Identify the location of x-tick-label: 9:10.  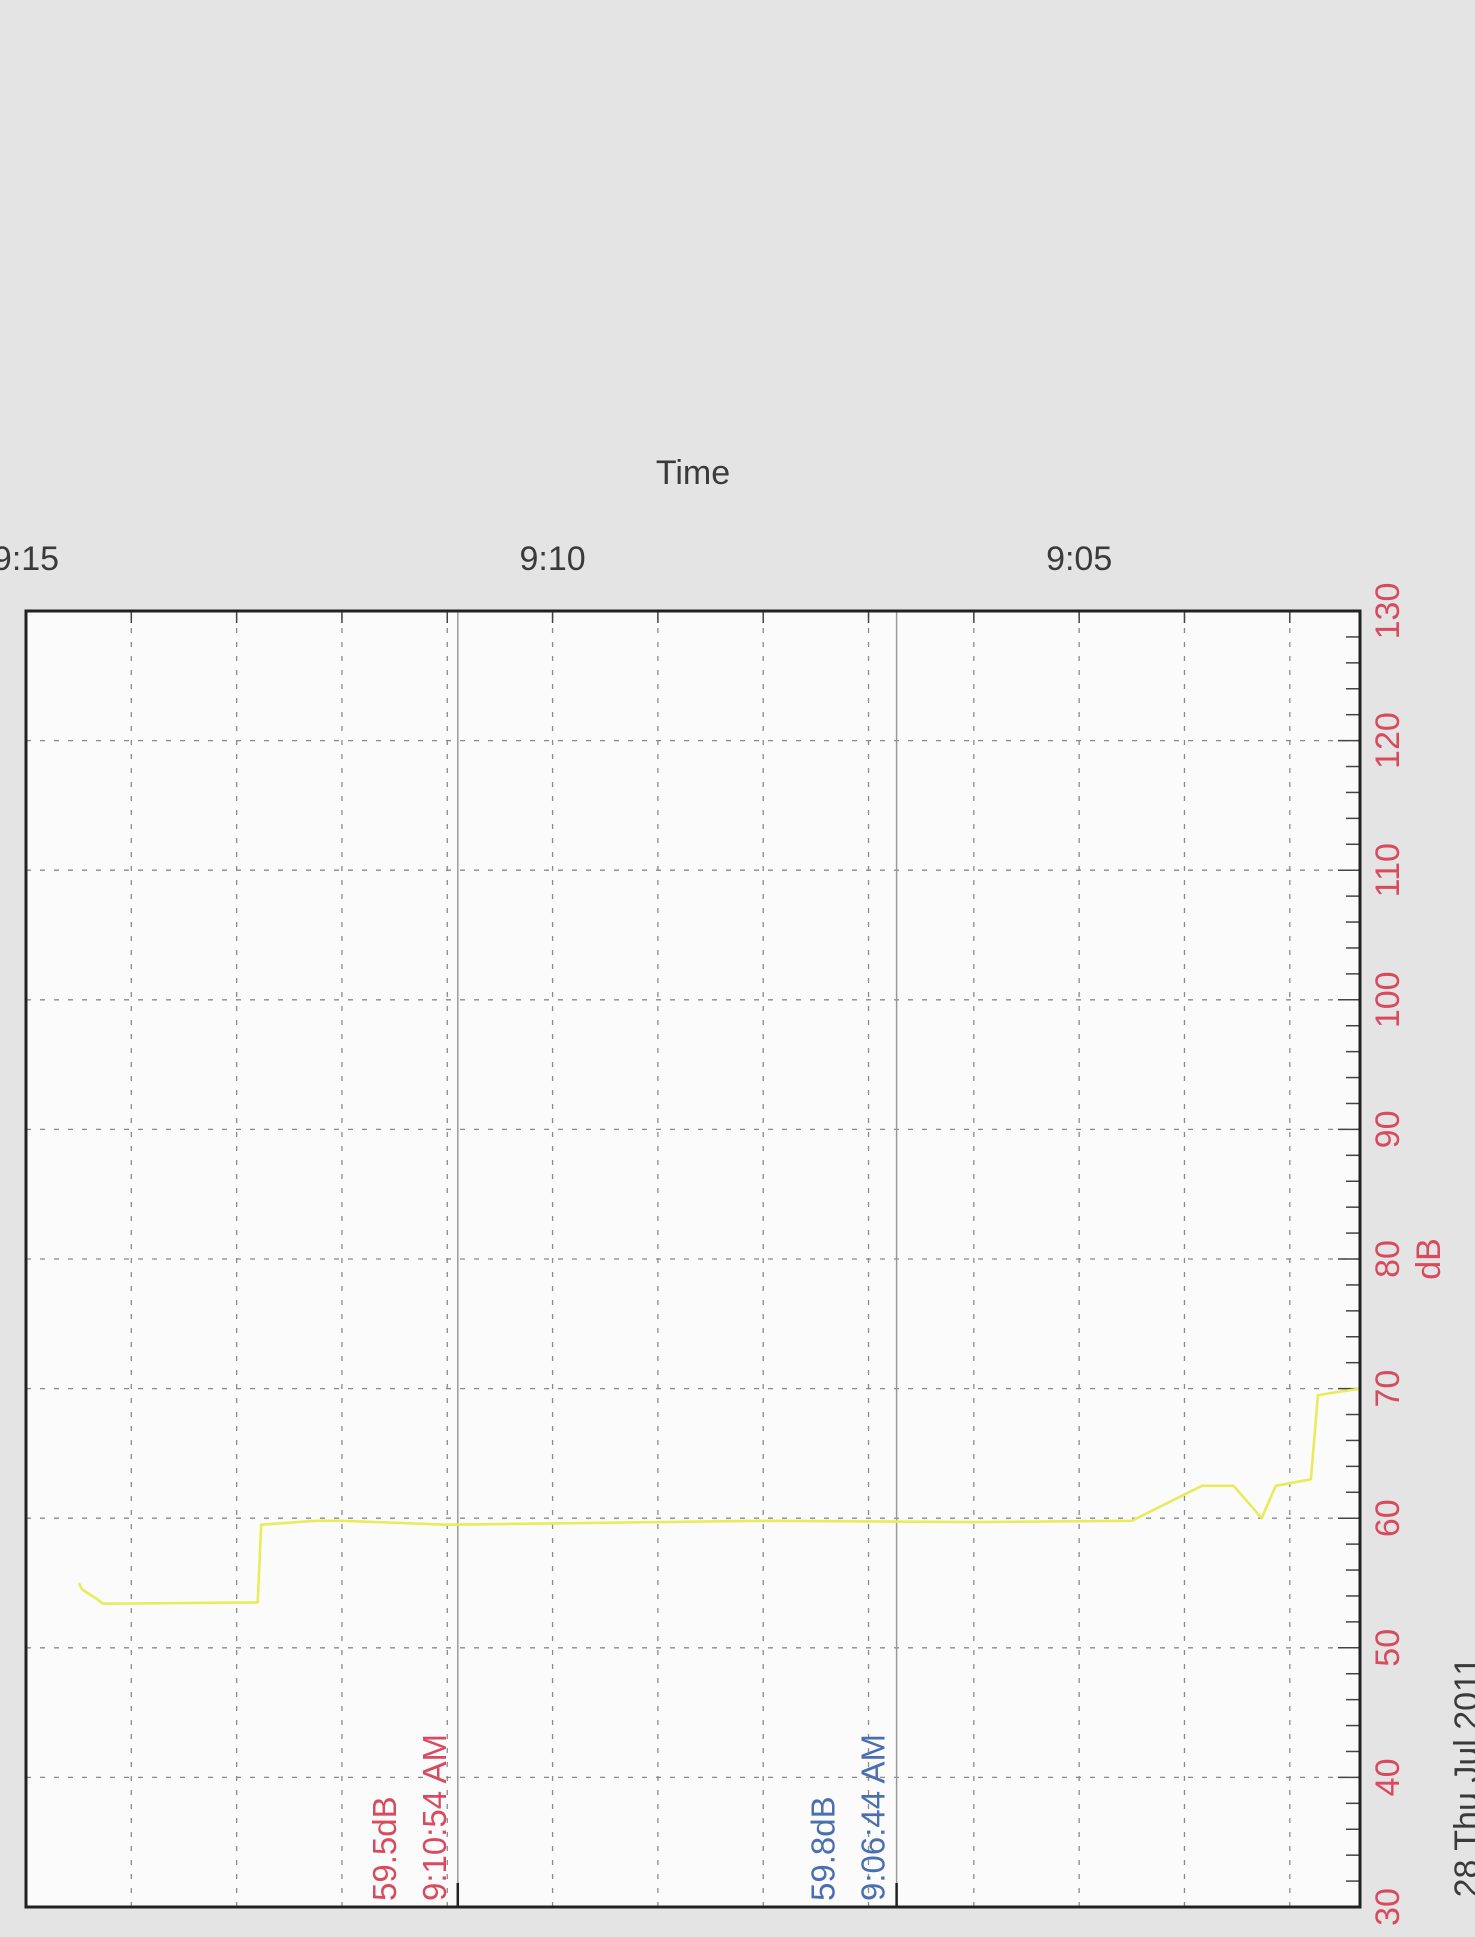
(552, 559).